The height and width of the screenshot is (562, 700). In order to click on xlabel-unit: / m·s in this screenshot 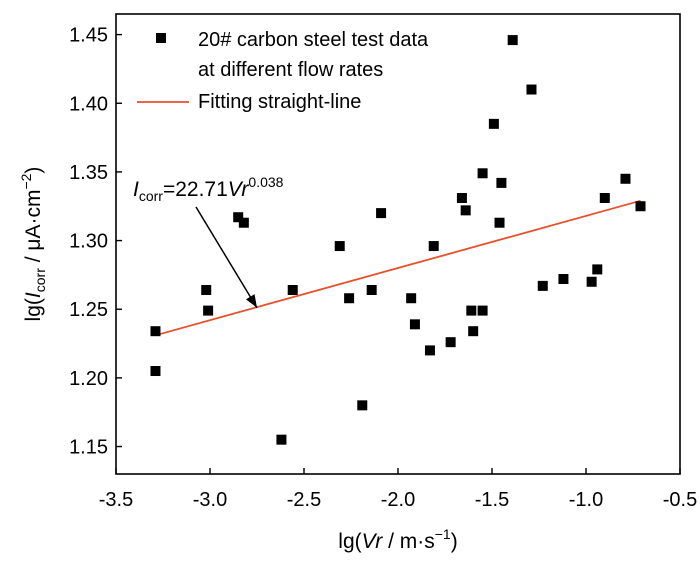, I will do `click(408, 541)`.